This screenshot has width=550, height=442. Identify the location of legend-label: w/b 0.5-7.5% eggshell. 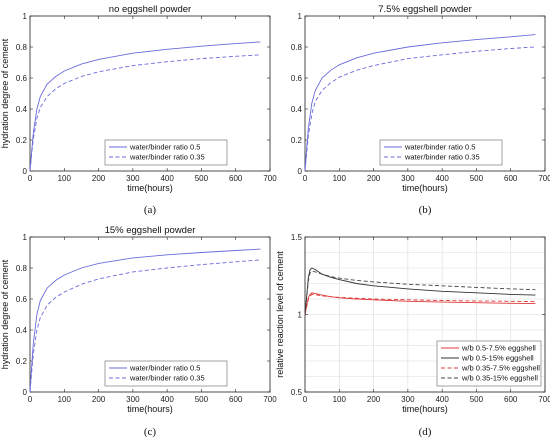
(498, 348).